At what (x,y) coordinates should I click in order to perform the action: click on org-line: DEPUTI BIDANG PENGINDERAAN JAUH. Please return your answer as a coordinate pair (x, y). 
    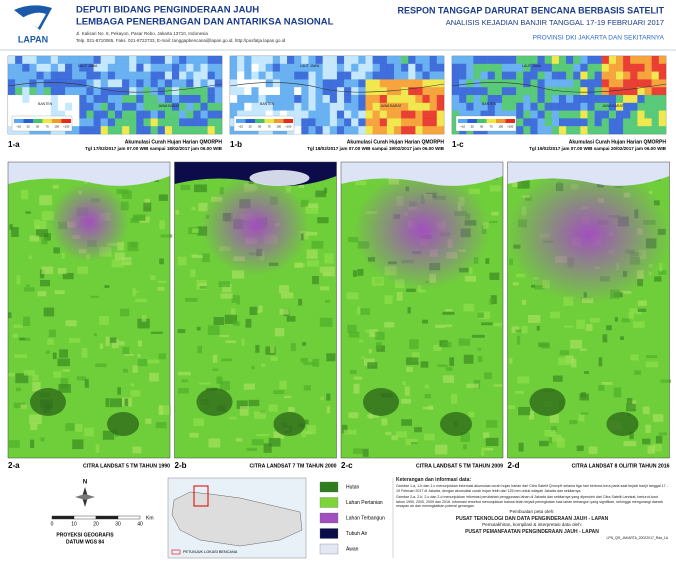
    Looking at the image, I should click on (167, 10).